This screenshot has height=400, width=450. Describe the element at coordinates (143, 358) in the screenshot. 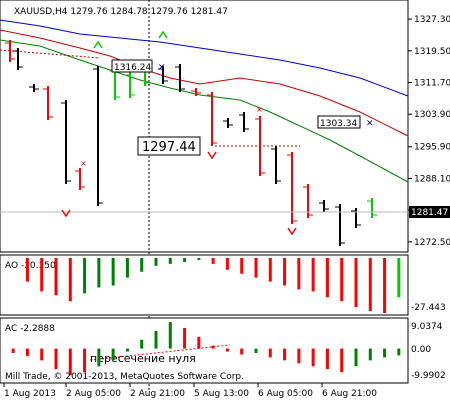

I see `ac-annotation: пересечение нуля` at that location.